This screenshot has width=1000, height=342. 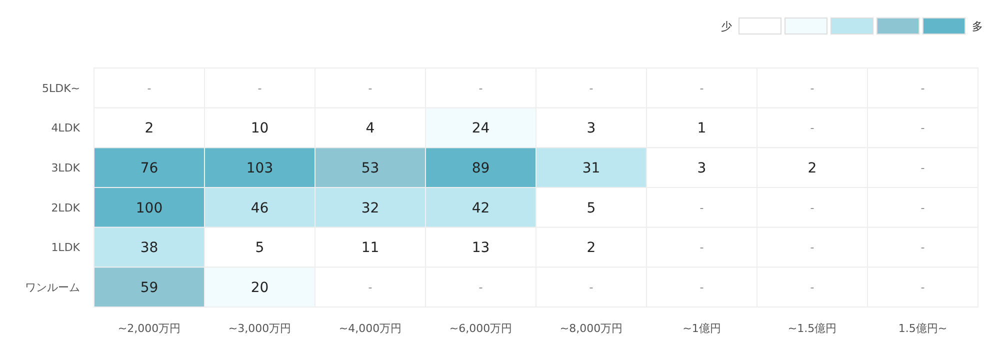 What do you see at coordinates (481, 128) in the screenshot?
I see `data-label: 24` at bounding box center [481, 128].